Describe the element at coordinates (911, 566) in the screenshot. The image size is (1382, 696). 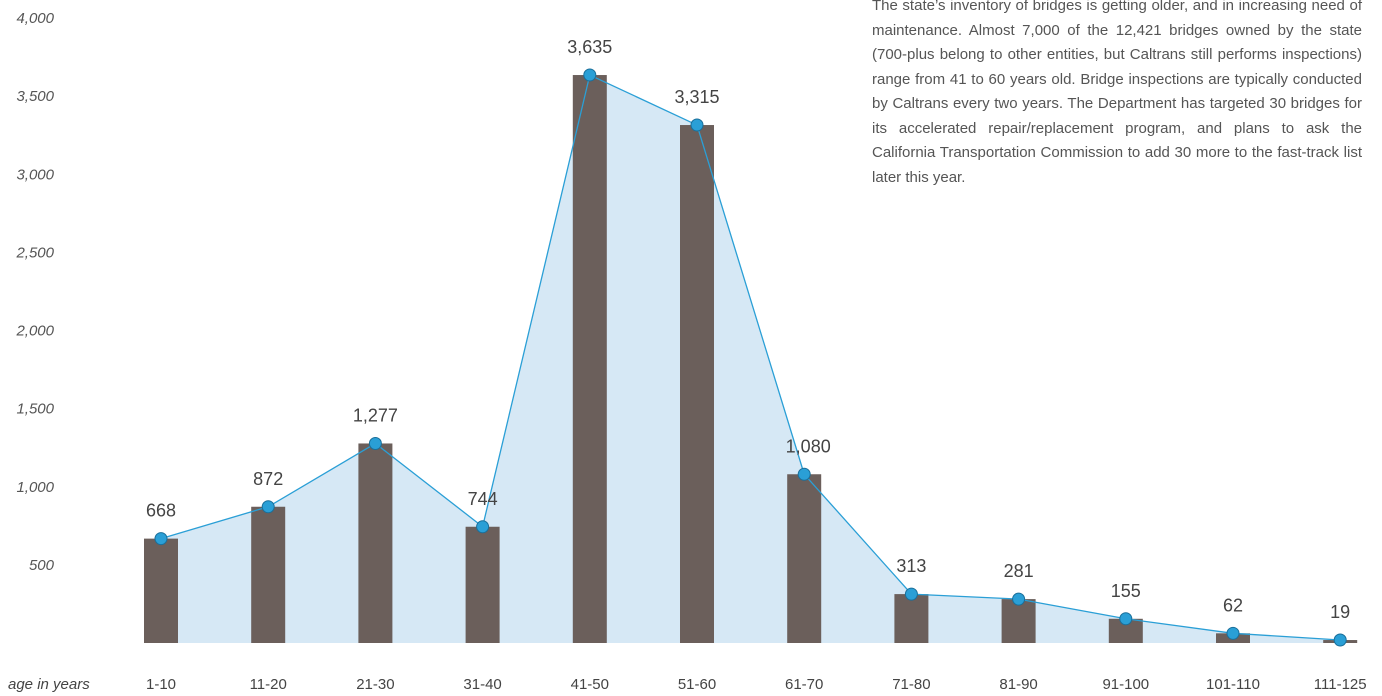
I see `data-label-71-80: 313` at that location.